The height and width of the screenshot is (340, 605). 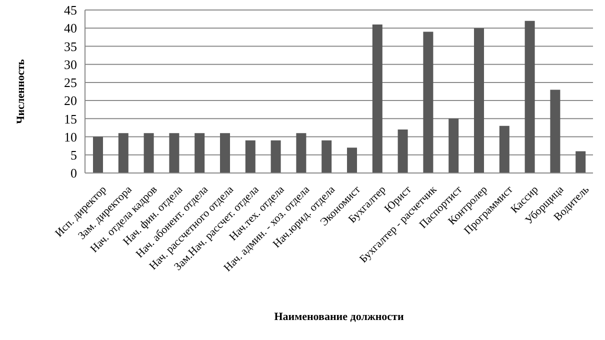 I want to click on y-tick-label: 35, so click(x=70, y=46).